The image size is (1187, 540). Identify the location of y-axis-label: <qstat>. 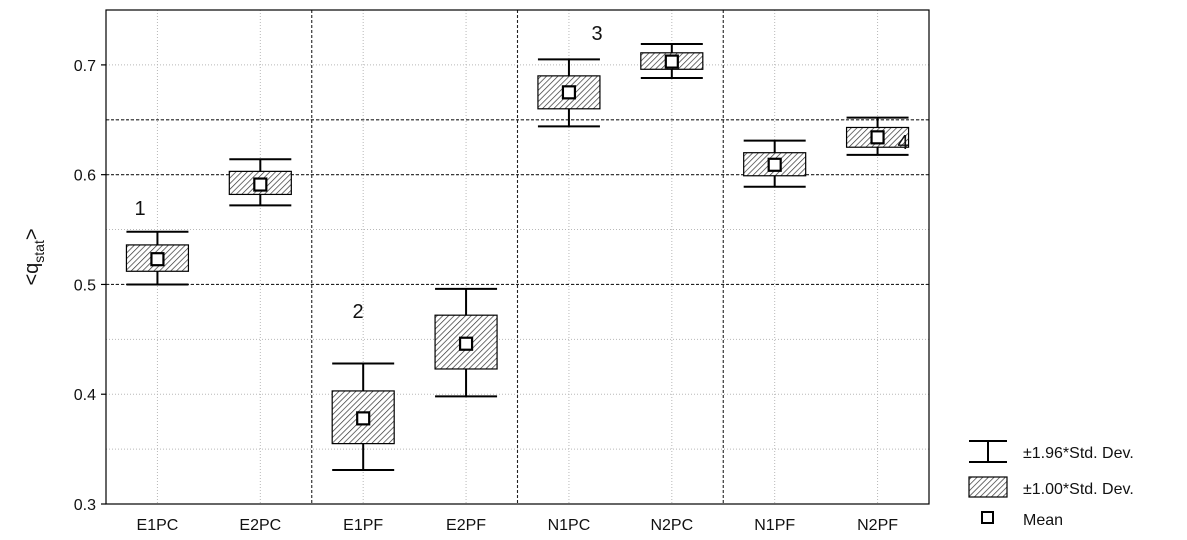
(34, 256).